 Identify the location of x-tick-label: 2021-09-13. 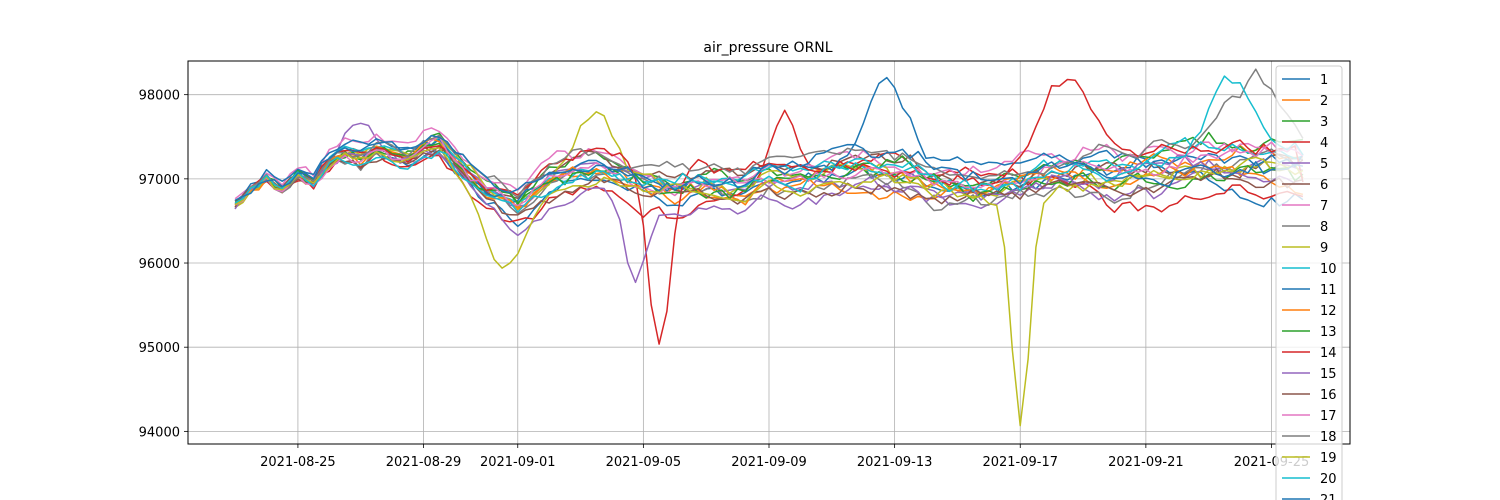
(895, 462).